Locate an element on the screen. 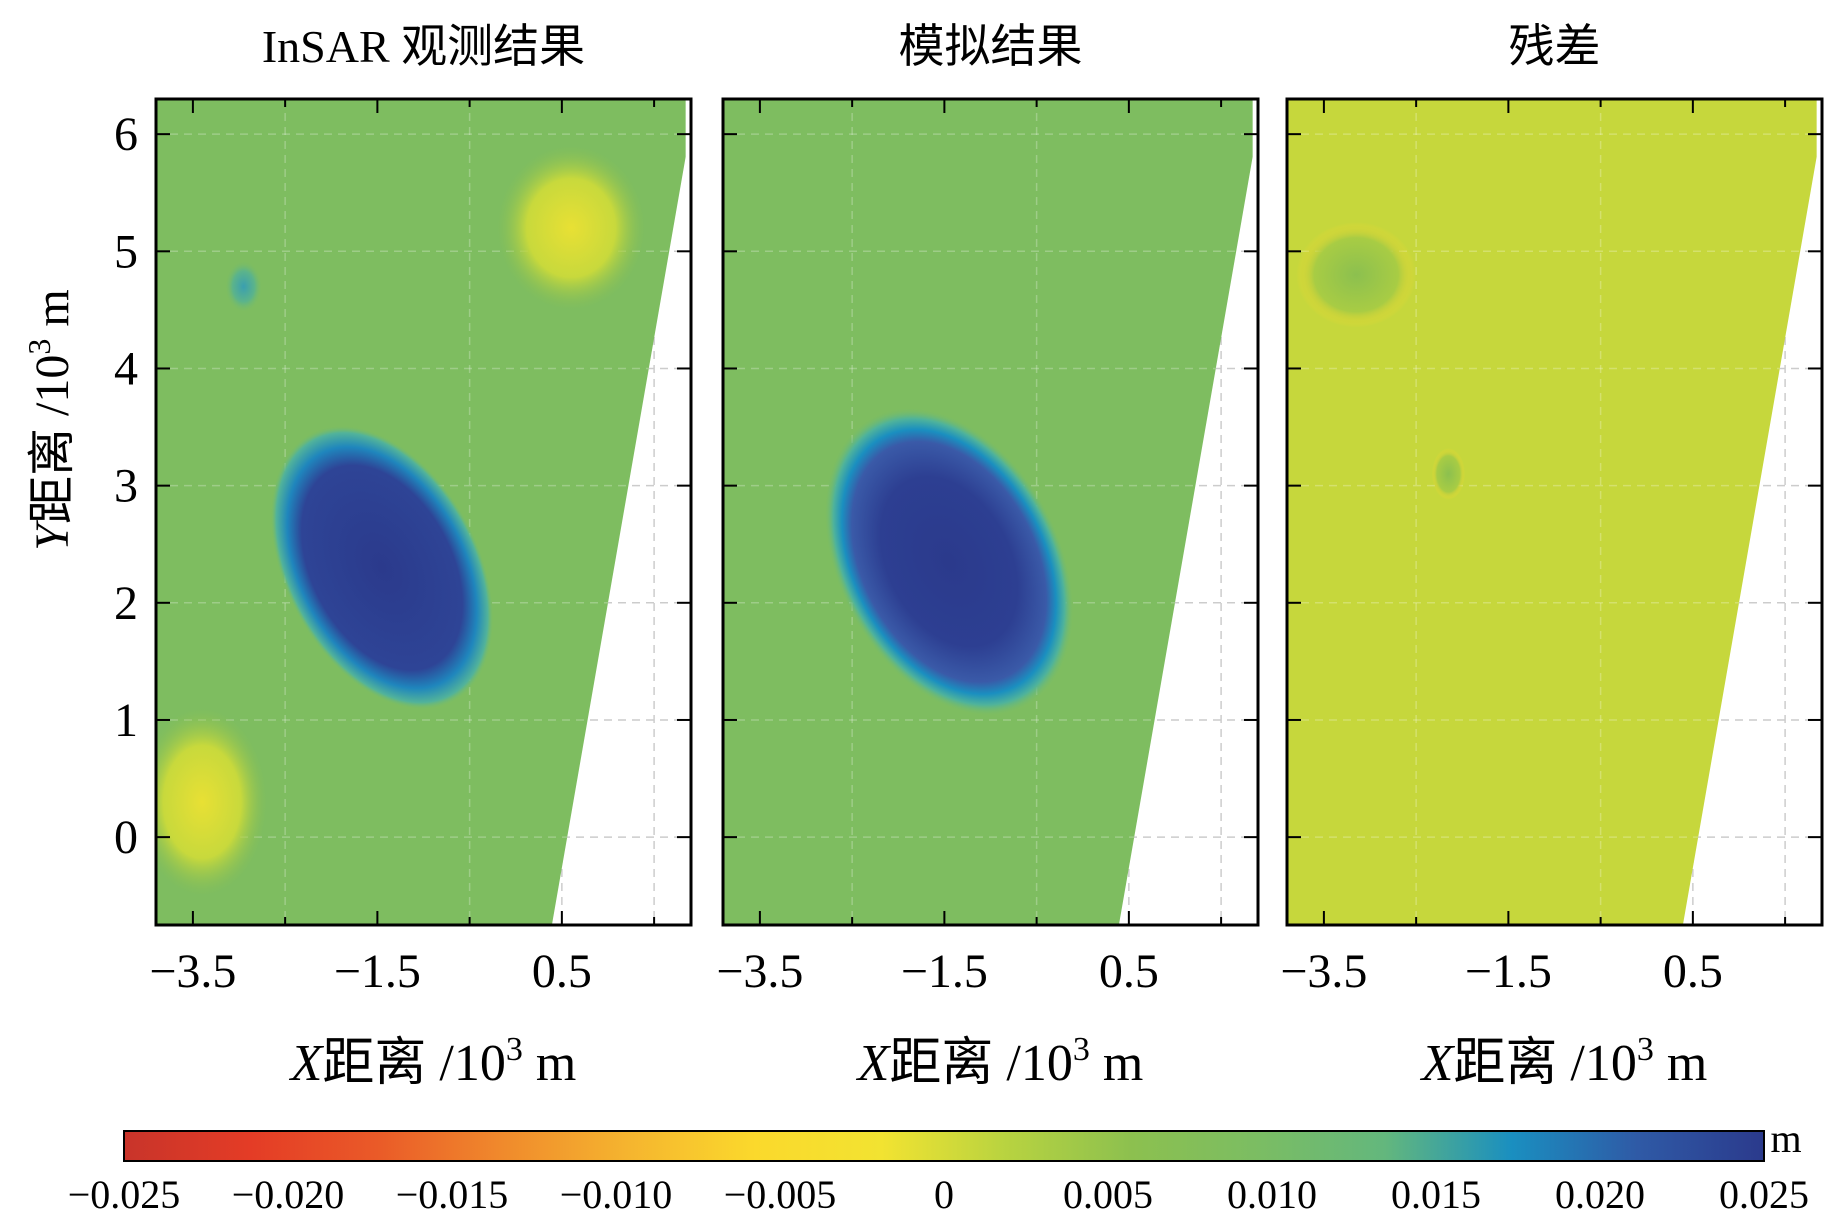 Image resolution: width=1843 pixels, height=1228 pixels. colorbar-unit: m is located at coordinates (1785, 1138).